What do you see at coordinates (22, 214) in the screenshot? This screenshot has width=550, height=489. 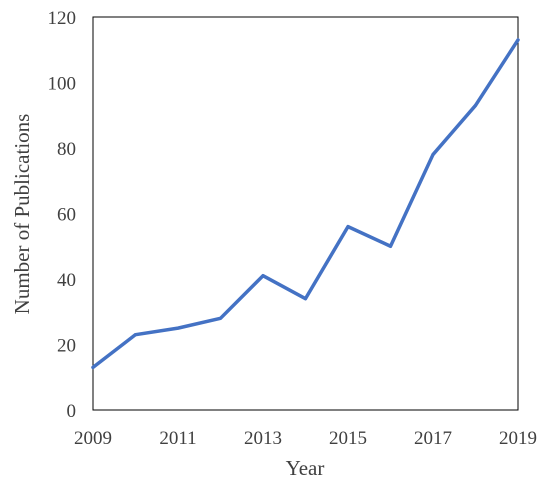 I see `y-axis-title: Number of Publications` at bounding box center [22, 214].